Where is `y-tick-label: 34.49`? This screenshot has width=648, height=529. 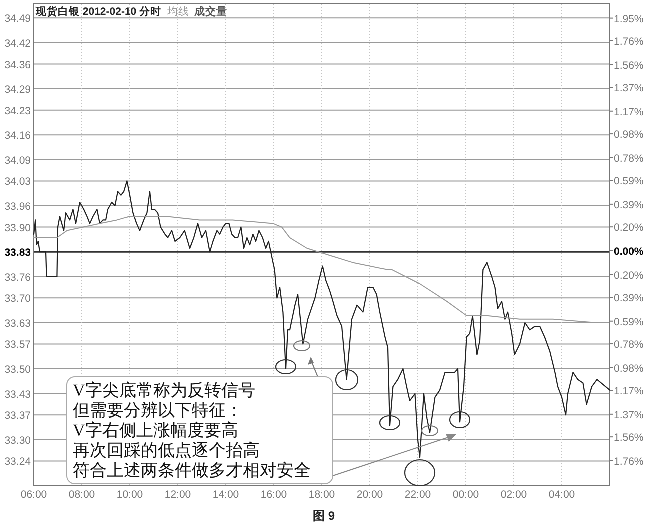
y-tick-label: 34.49 is located at coordinates (18, 19).